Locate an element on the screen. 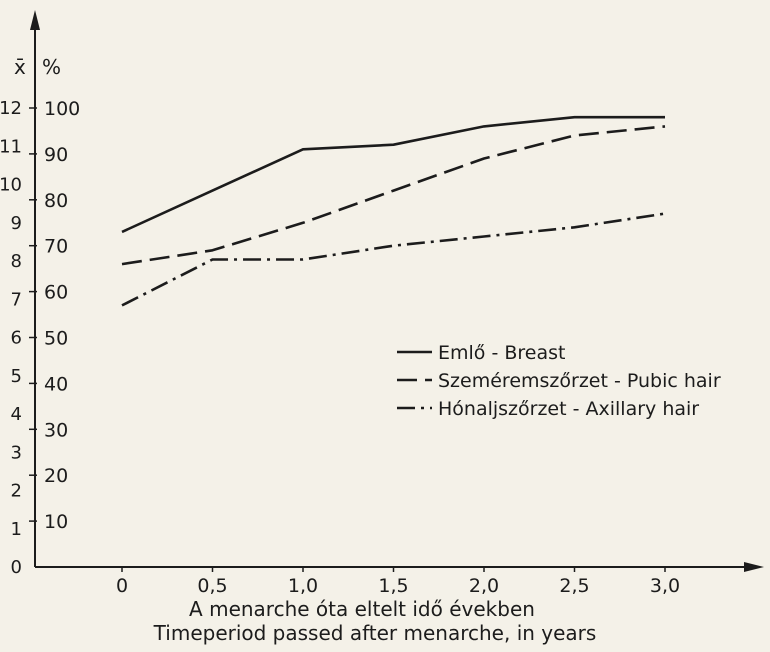  x-tick-label: 1,0 is located at coordinates (303, 586).